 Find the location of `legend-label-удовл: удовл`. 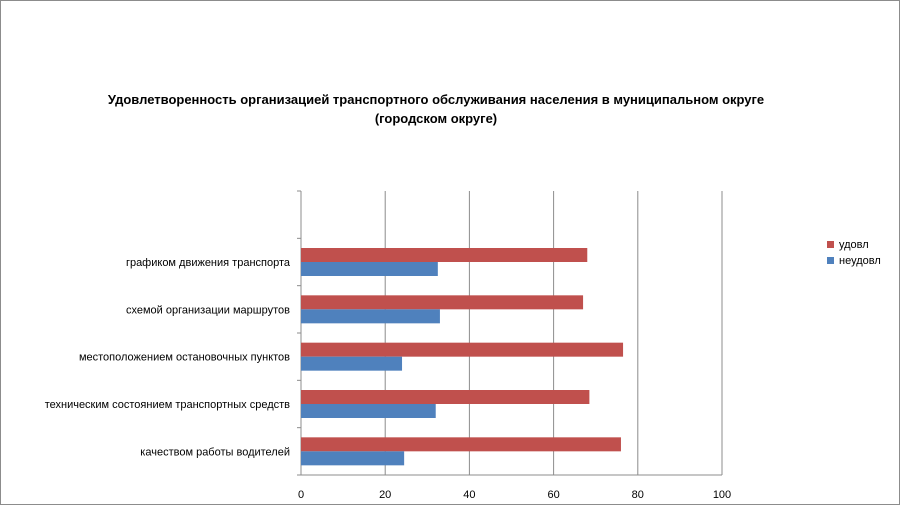

legend-label-удовл: удовл is located at coordinates (854, 245).